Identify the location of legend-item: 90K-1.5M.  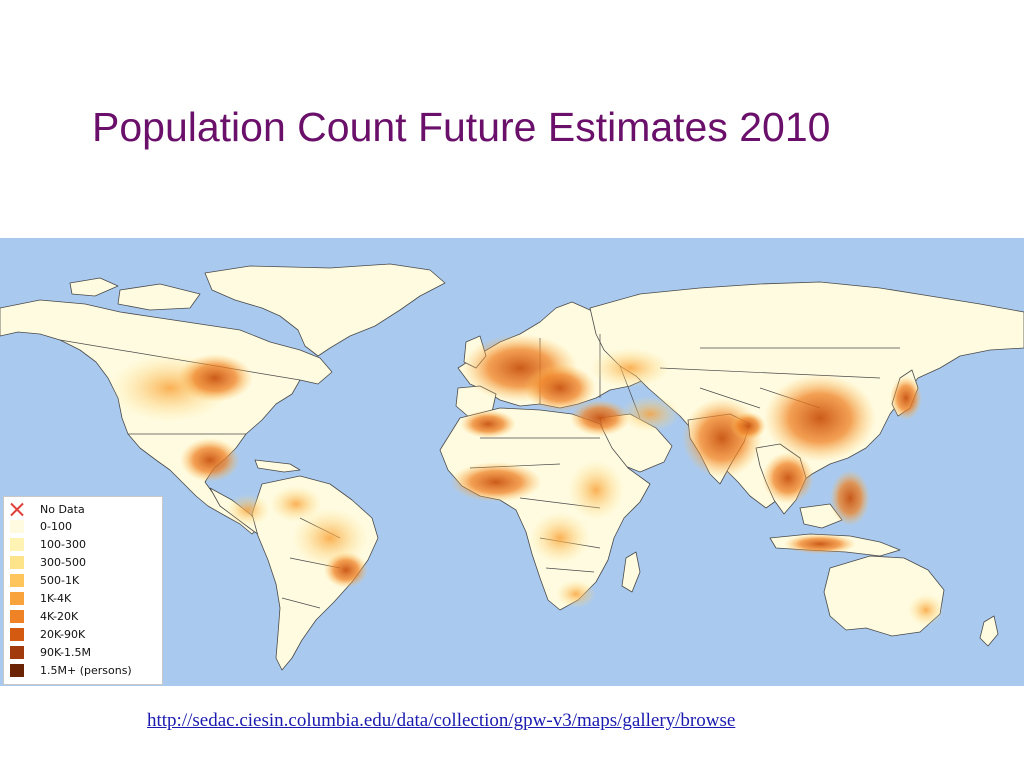
(50, 652).